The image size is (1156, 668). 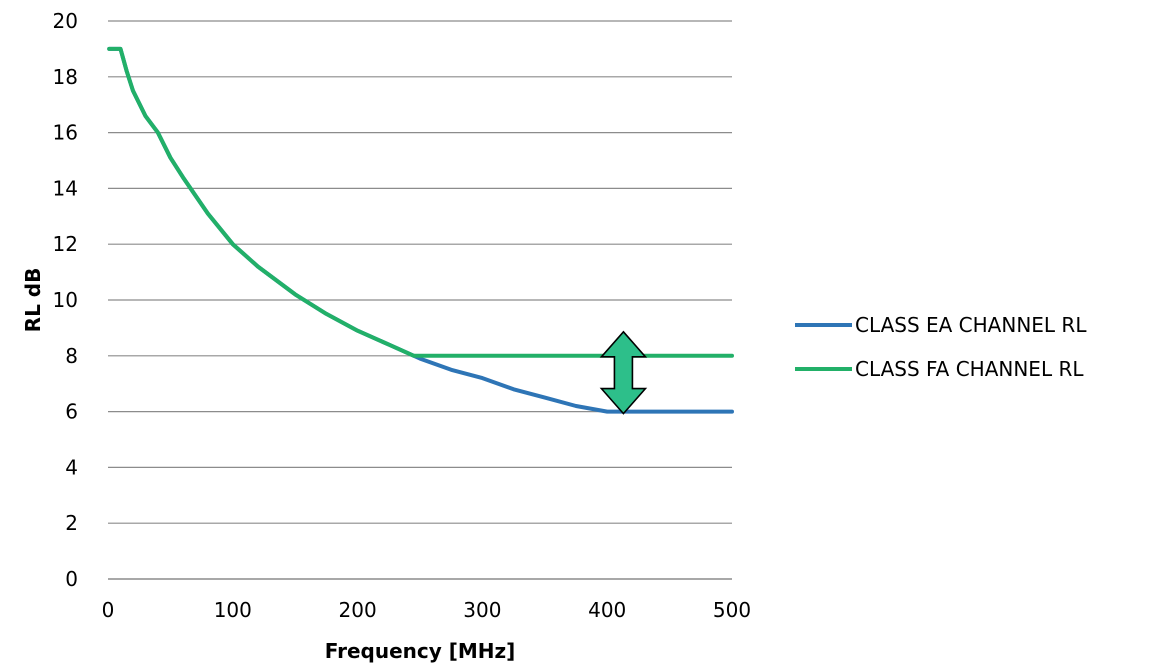 I want to click on y-tick-label: 10, so click(x=65, y=300).